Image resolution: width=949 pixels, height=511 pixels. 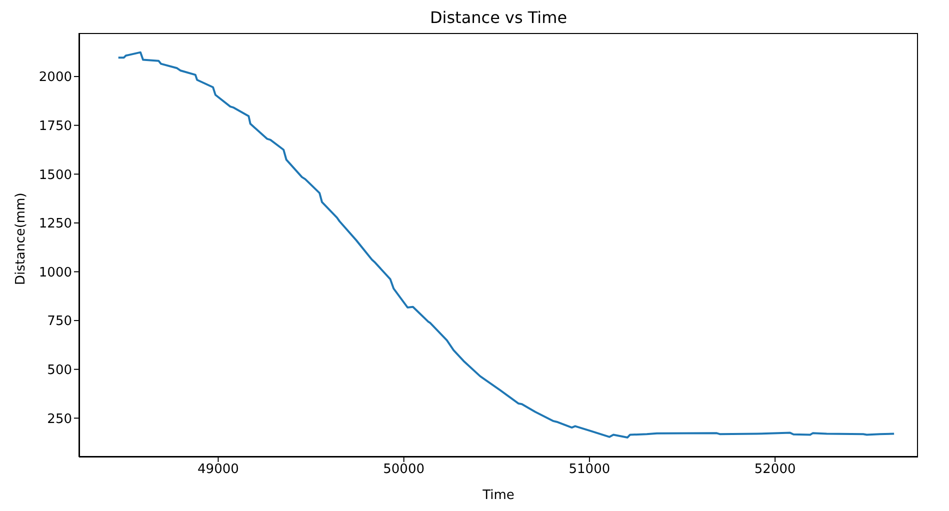 What do you see at coordinates (59, 419) in the screenshot?
I see `y-tick-label: 250` at bounding box center [59, 419].